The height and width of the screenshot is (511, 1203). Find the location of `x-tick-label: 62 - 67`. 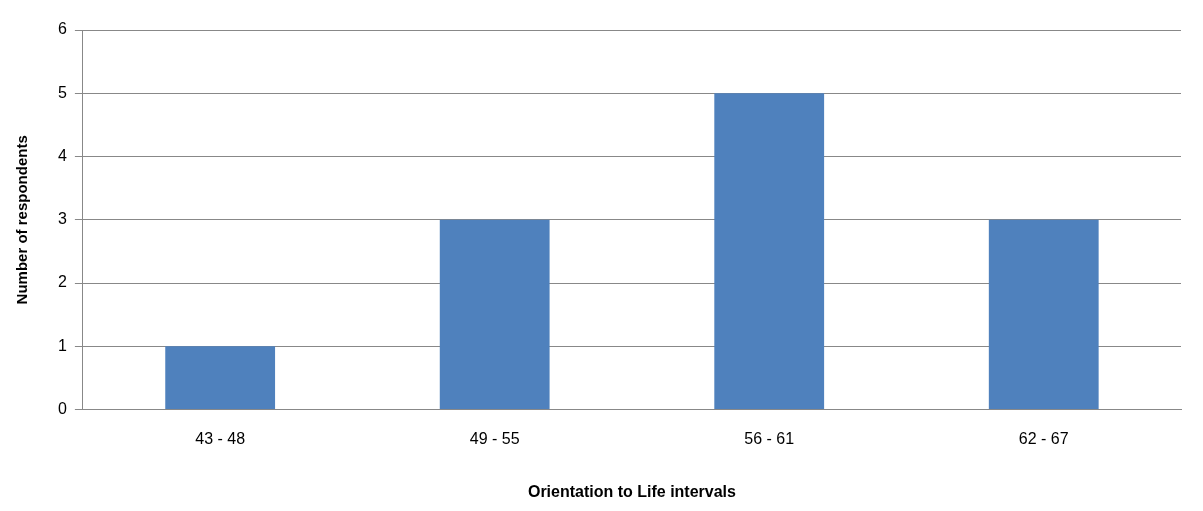

x-tick-label: 62 - 67 is located at coordinates (1043, 438).